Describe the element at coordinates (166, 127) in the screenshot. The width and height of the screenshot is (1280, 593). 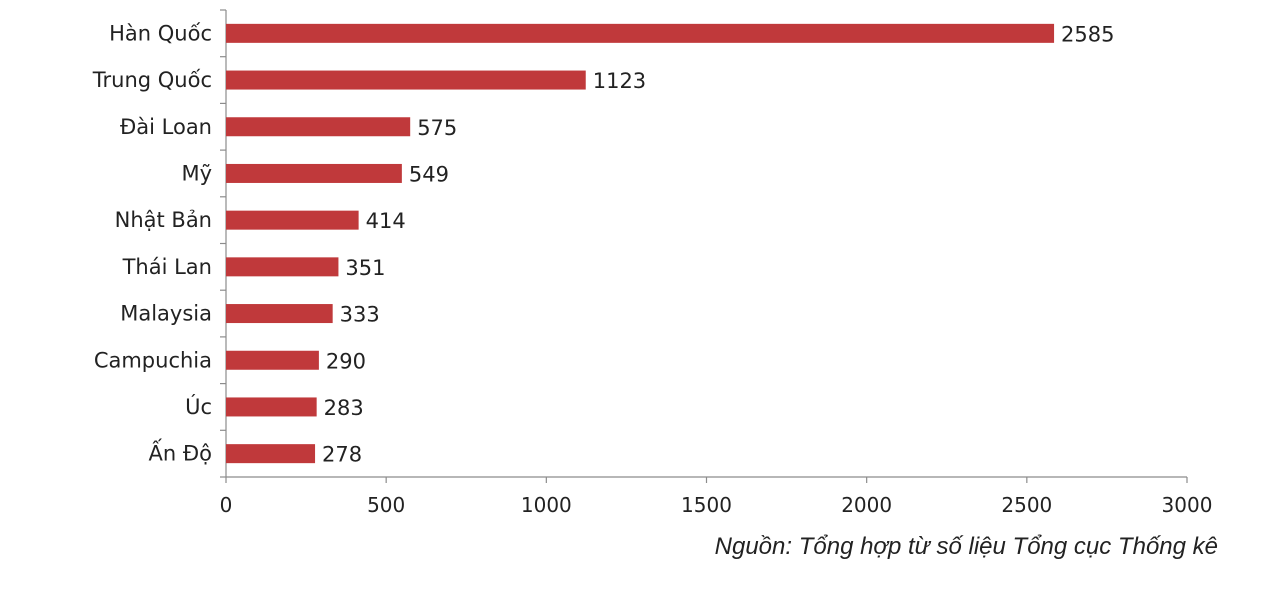
I see `category-label: Đài Loan` at that location.